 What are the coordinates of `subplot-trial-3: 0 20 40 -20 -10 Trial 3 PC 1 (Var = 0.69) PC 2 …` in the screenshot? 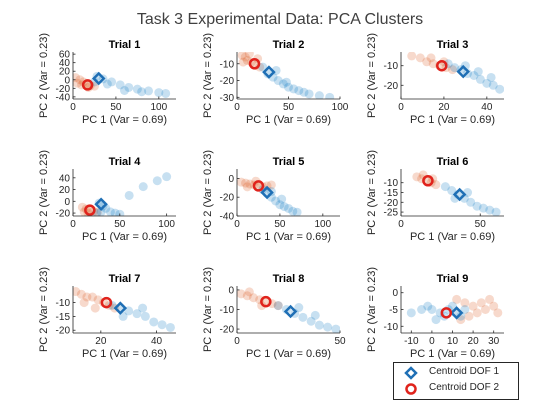 It's located at (435, 79).